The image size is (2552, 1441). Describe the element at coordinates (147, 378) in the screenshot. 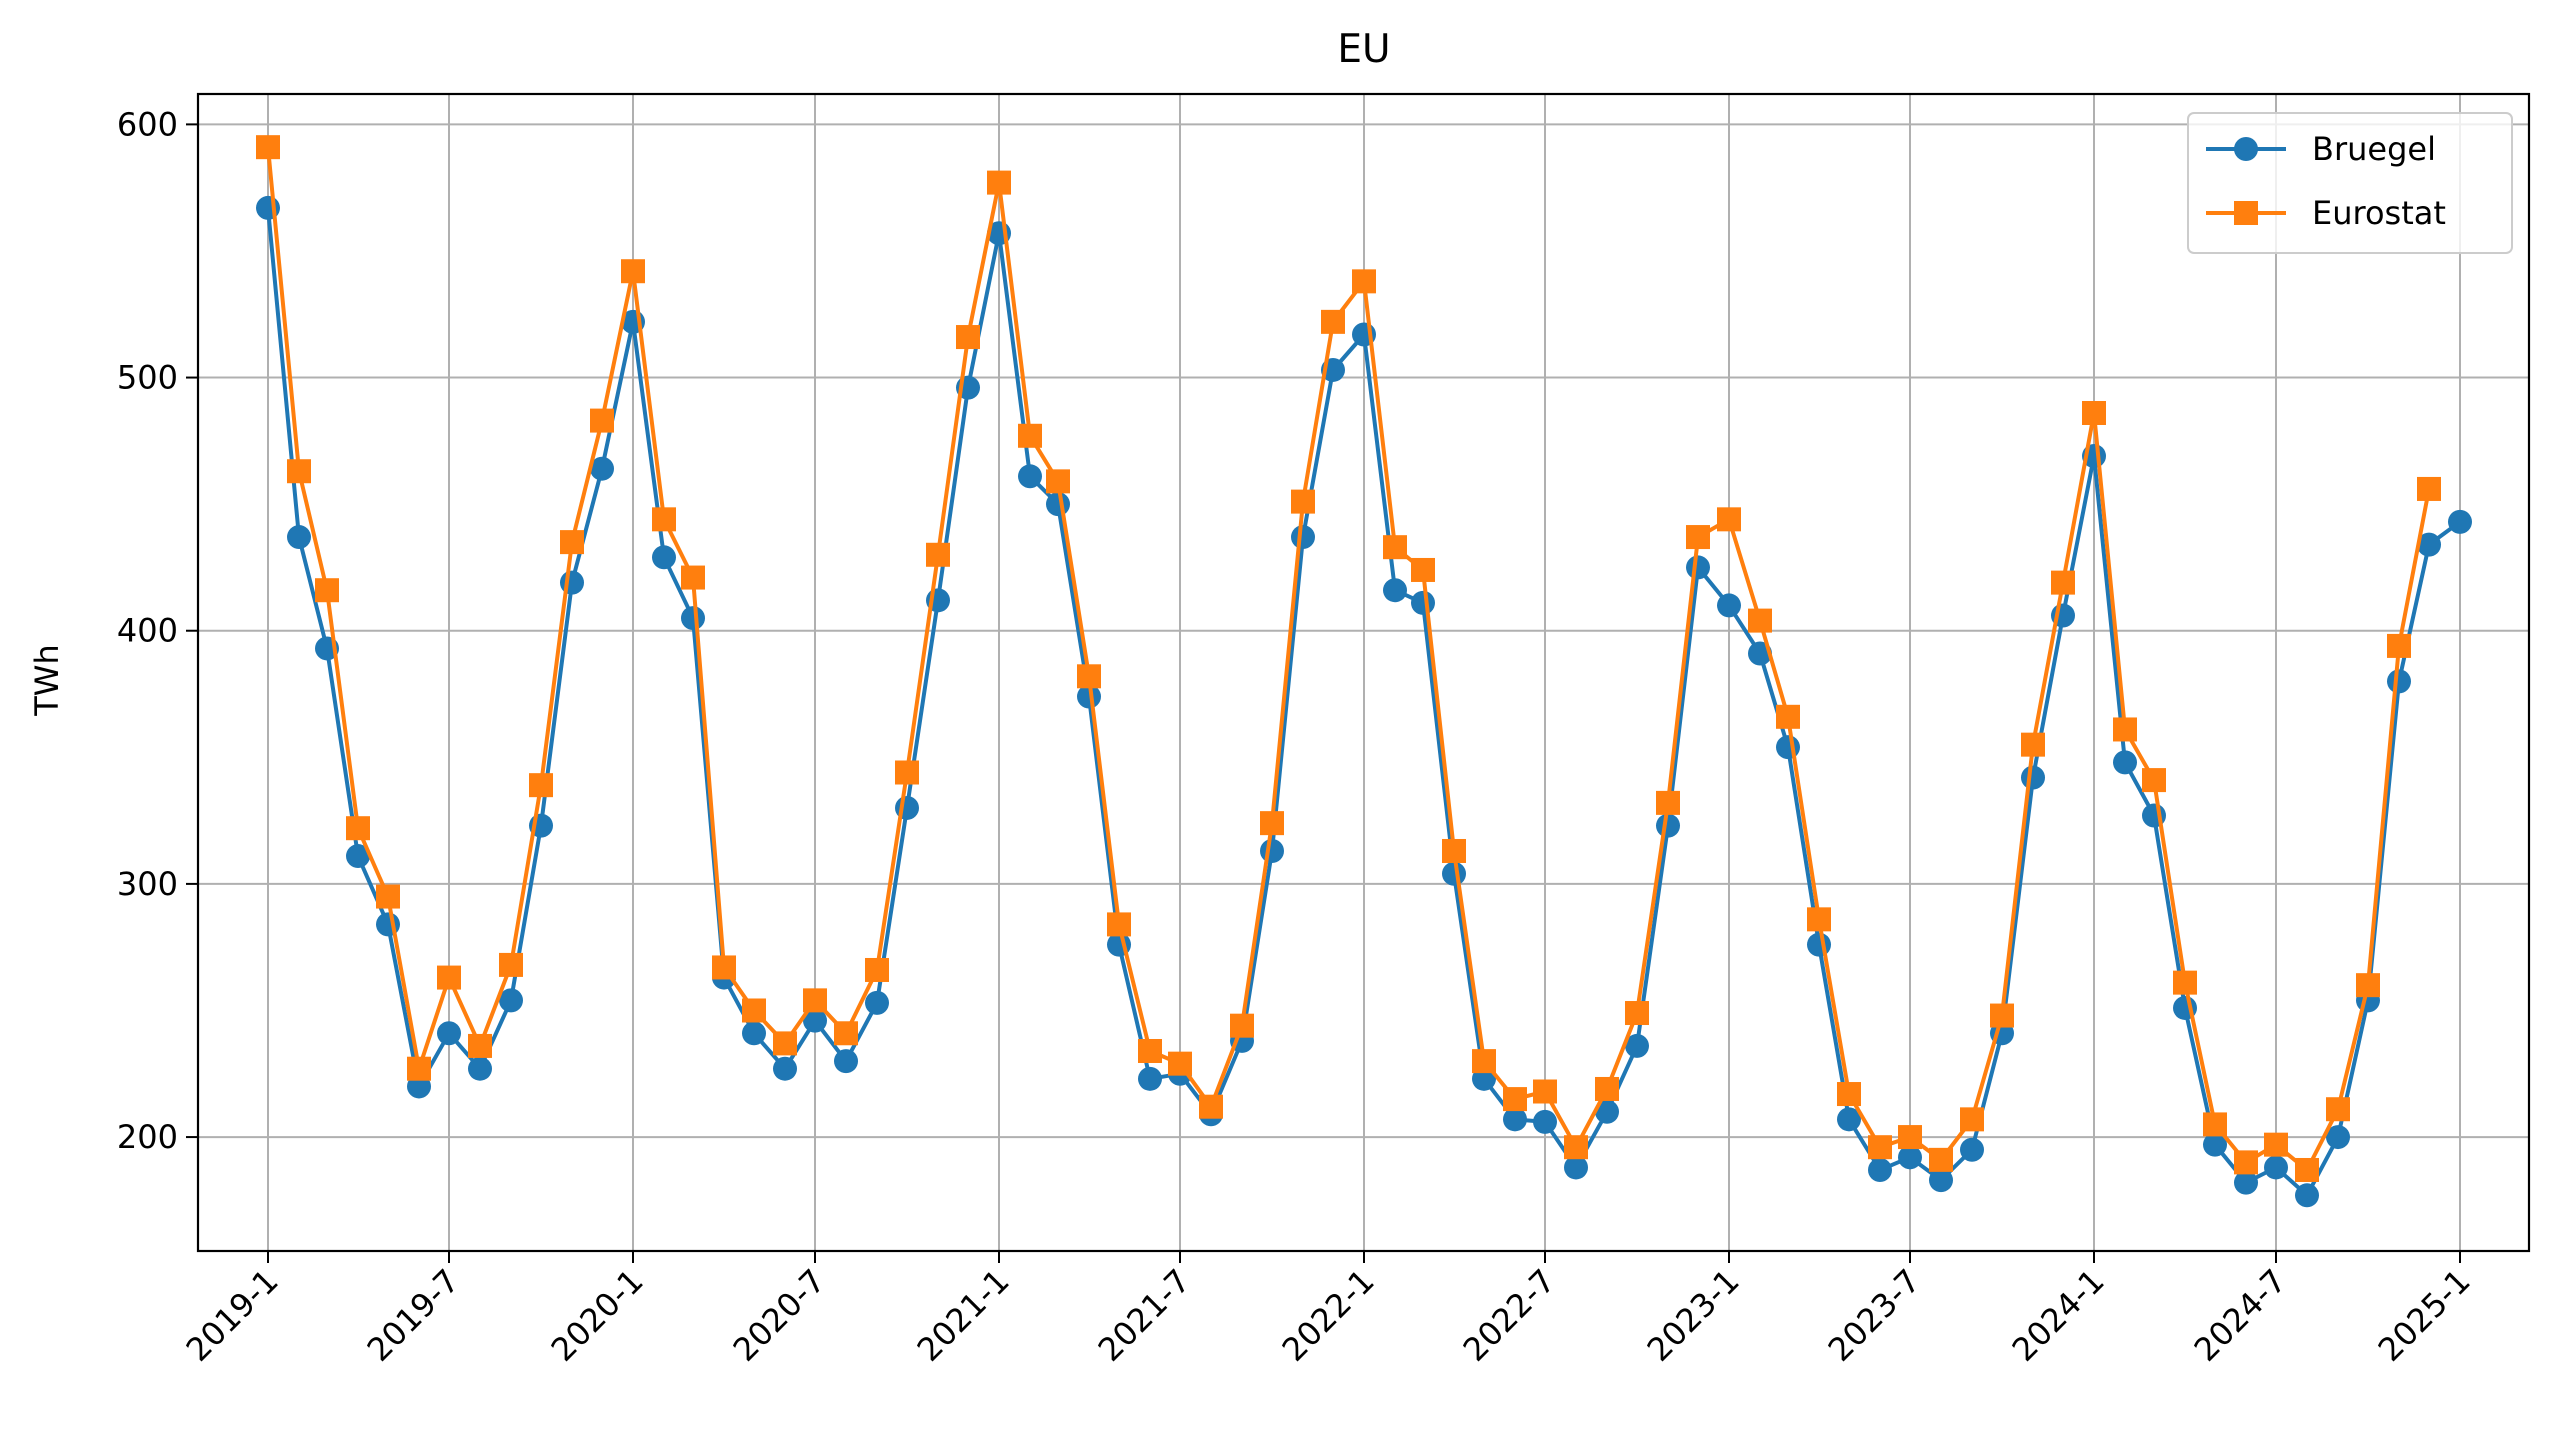

I see `y-tick-label: 500` at that location.